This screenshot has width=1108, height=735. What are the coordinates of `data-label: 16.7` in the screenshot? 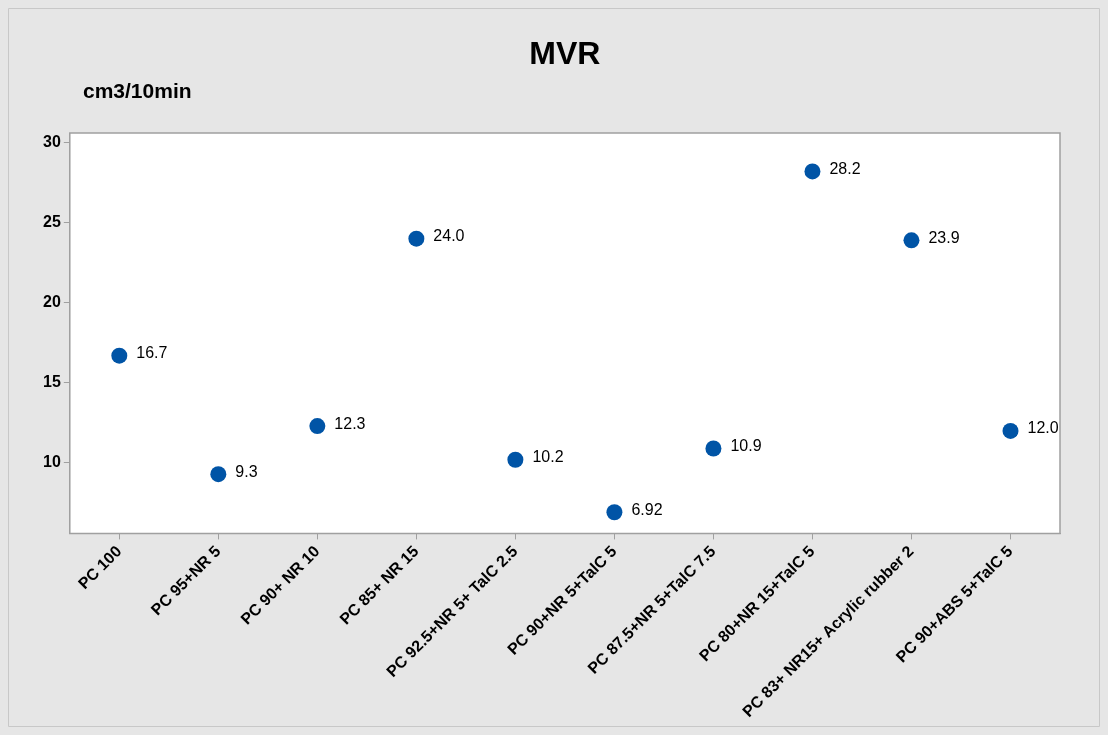 It's located at (152, 353).